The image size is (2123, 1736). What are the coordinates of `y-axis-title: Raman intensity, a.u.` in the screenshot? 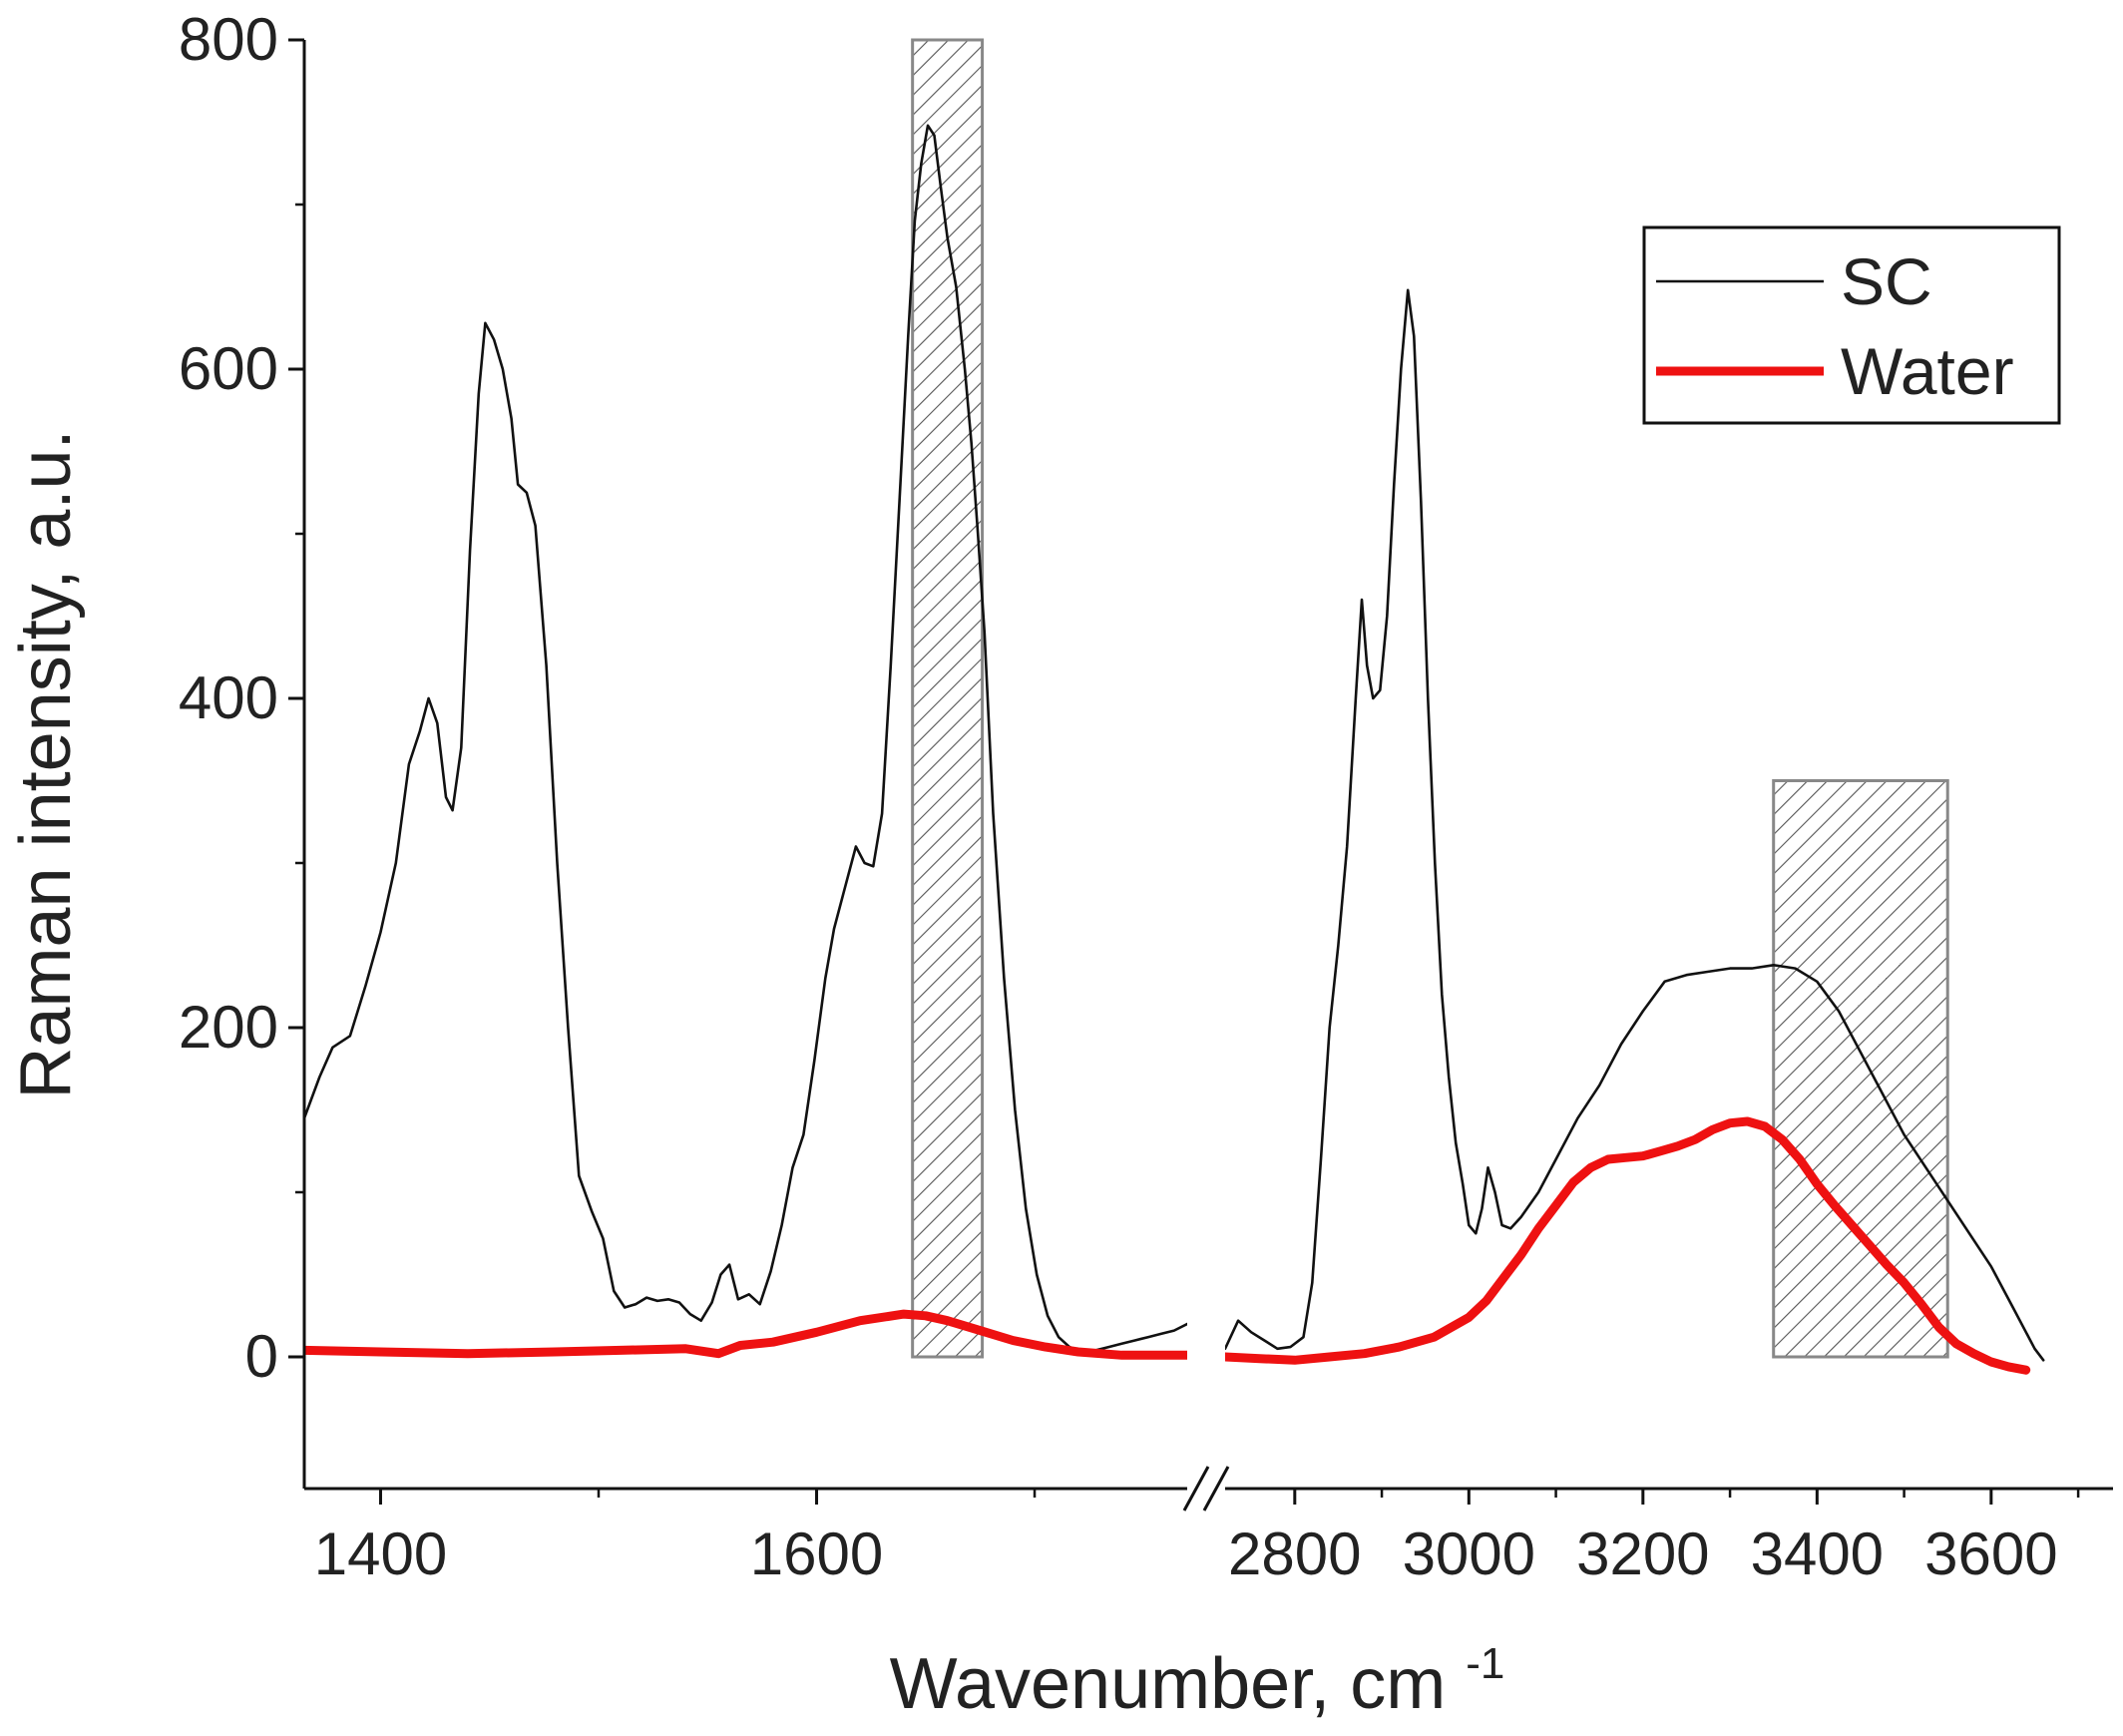 It's located at (46, 764).